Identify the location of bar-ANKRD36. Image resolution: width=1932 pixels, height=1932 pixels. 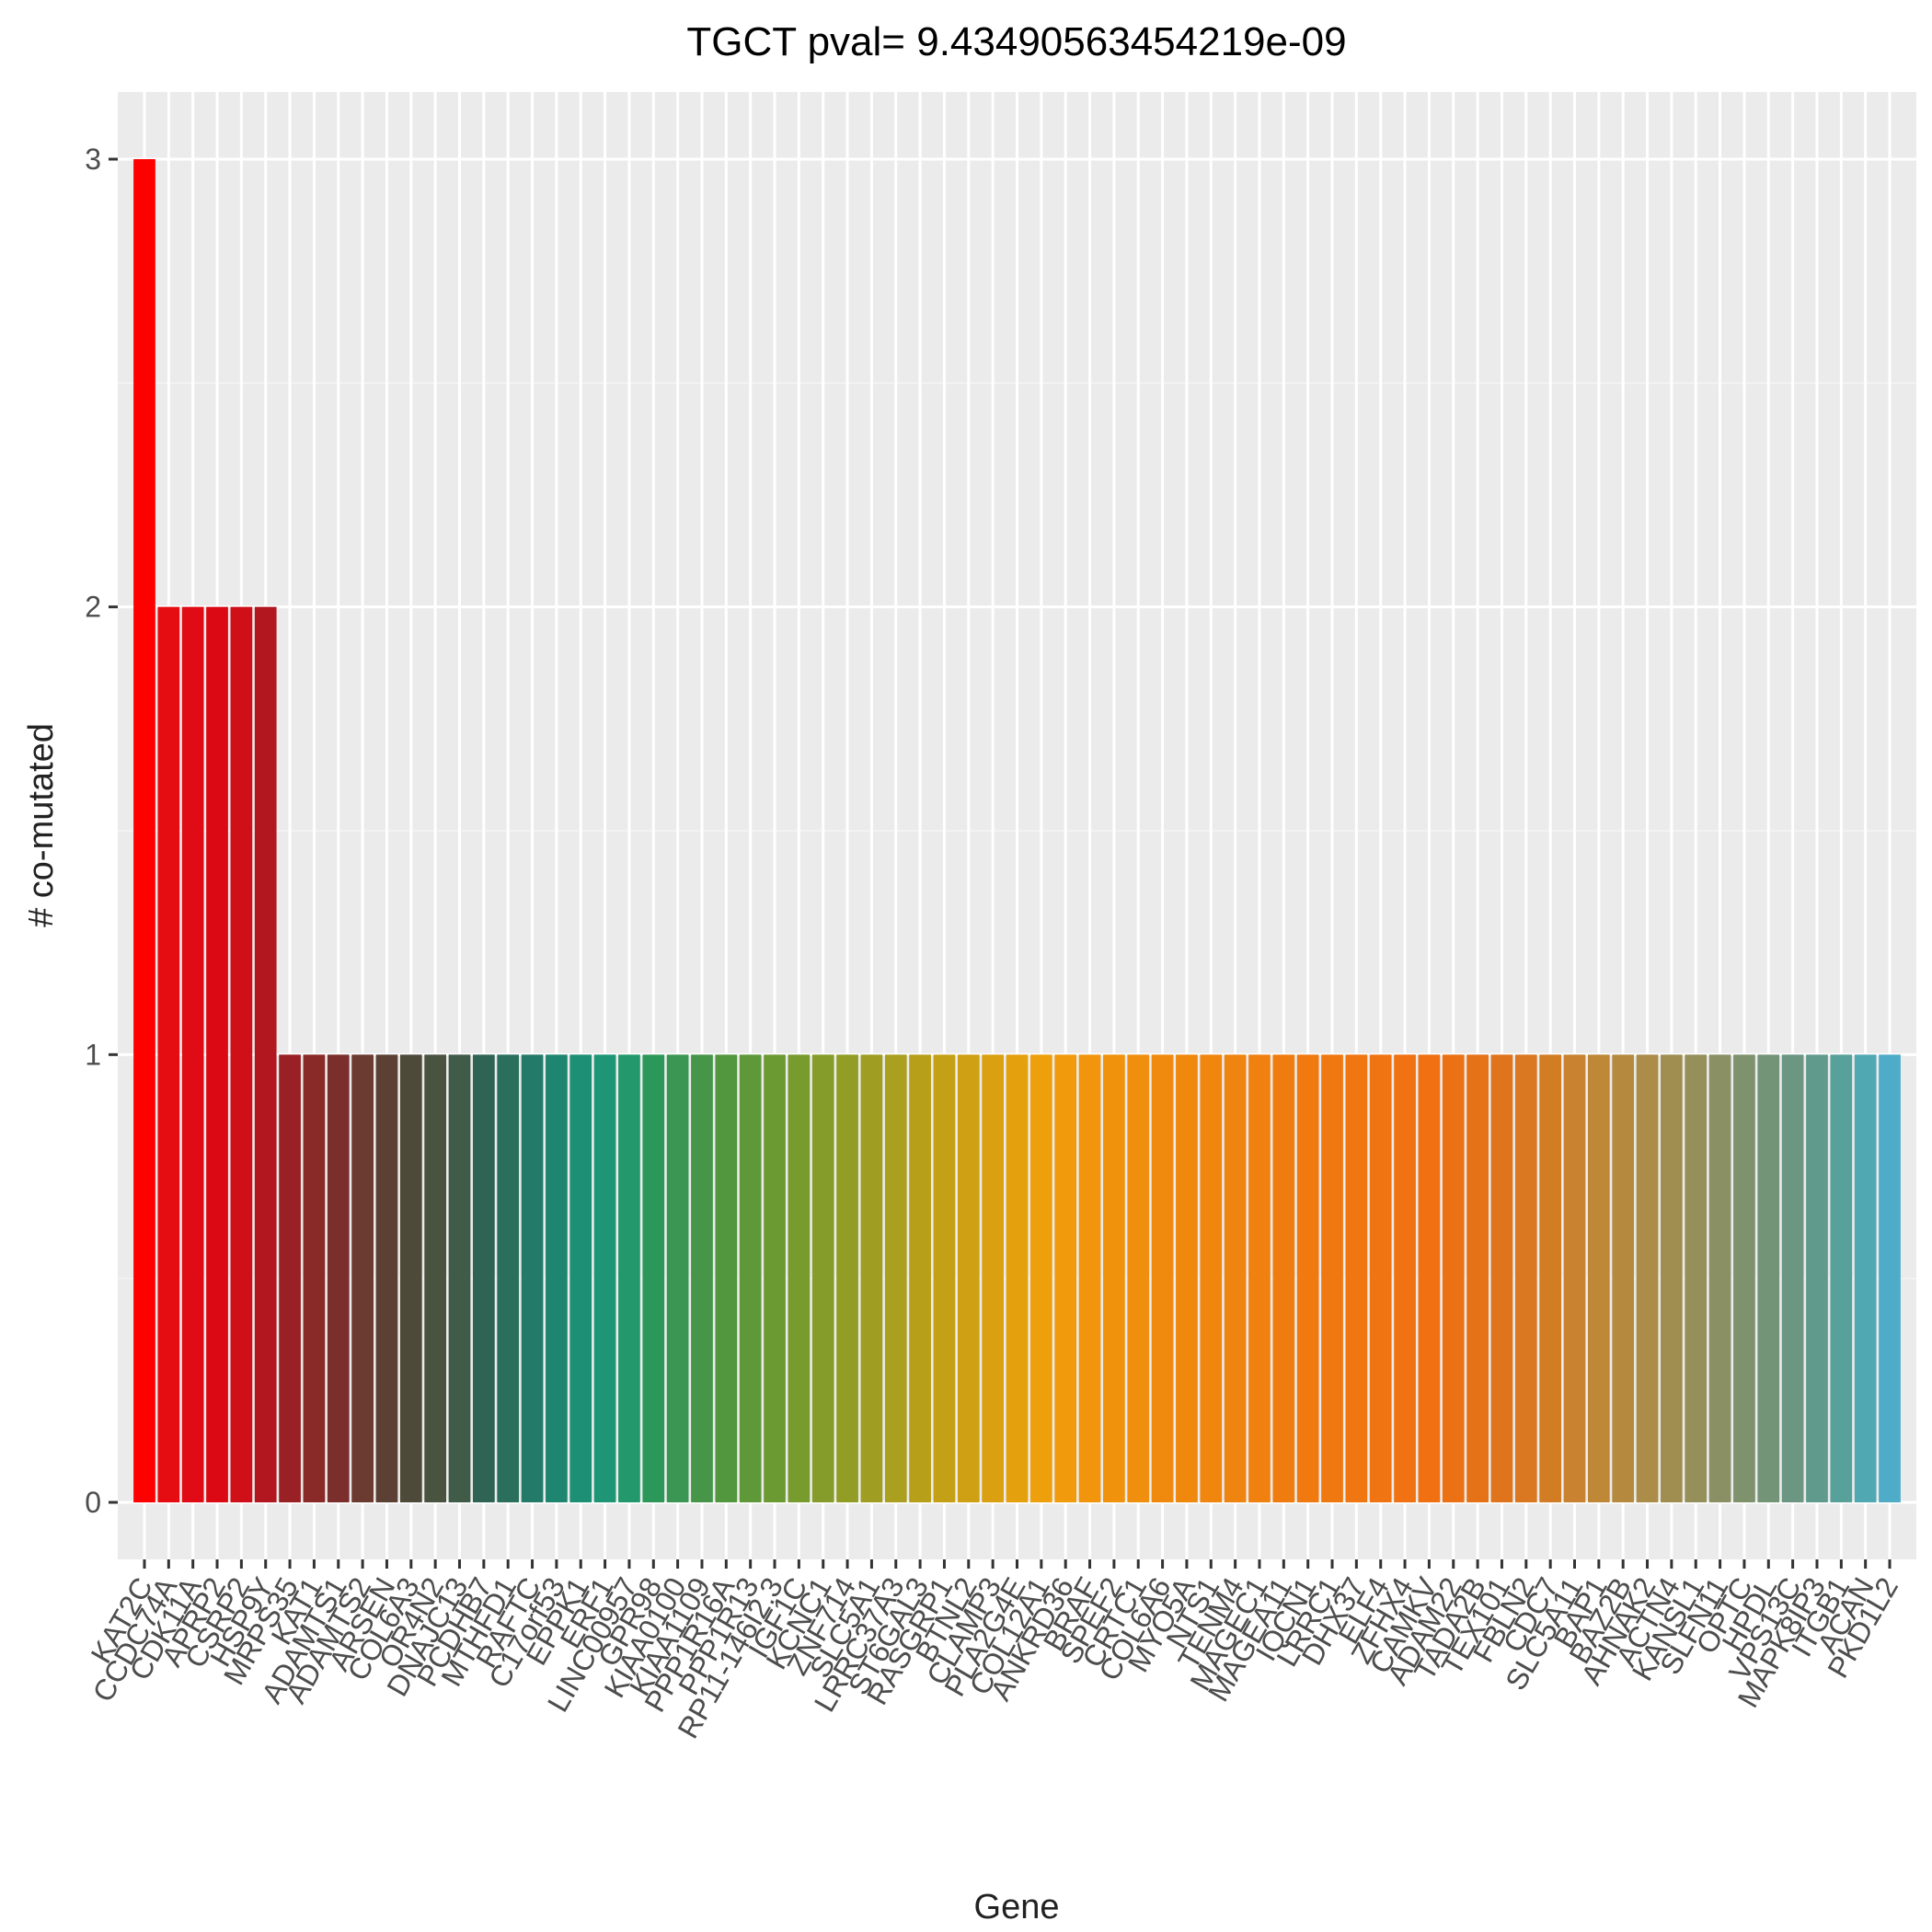
(1065, 1278).